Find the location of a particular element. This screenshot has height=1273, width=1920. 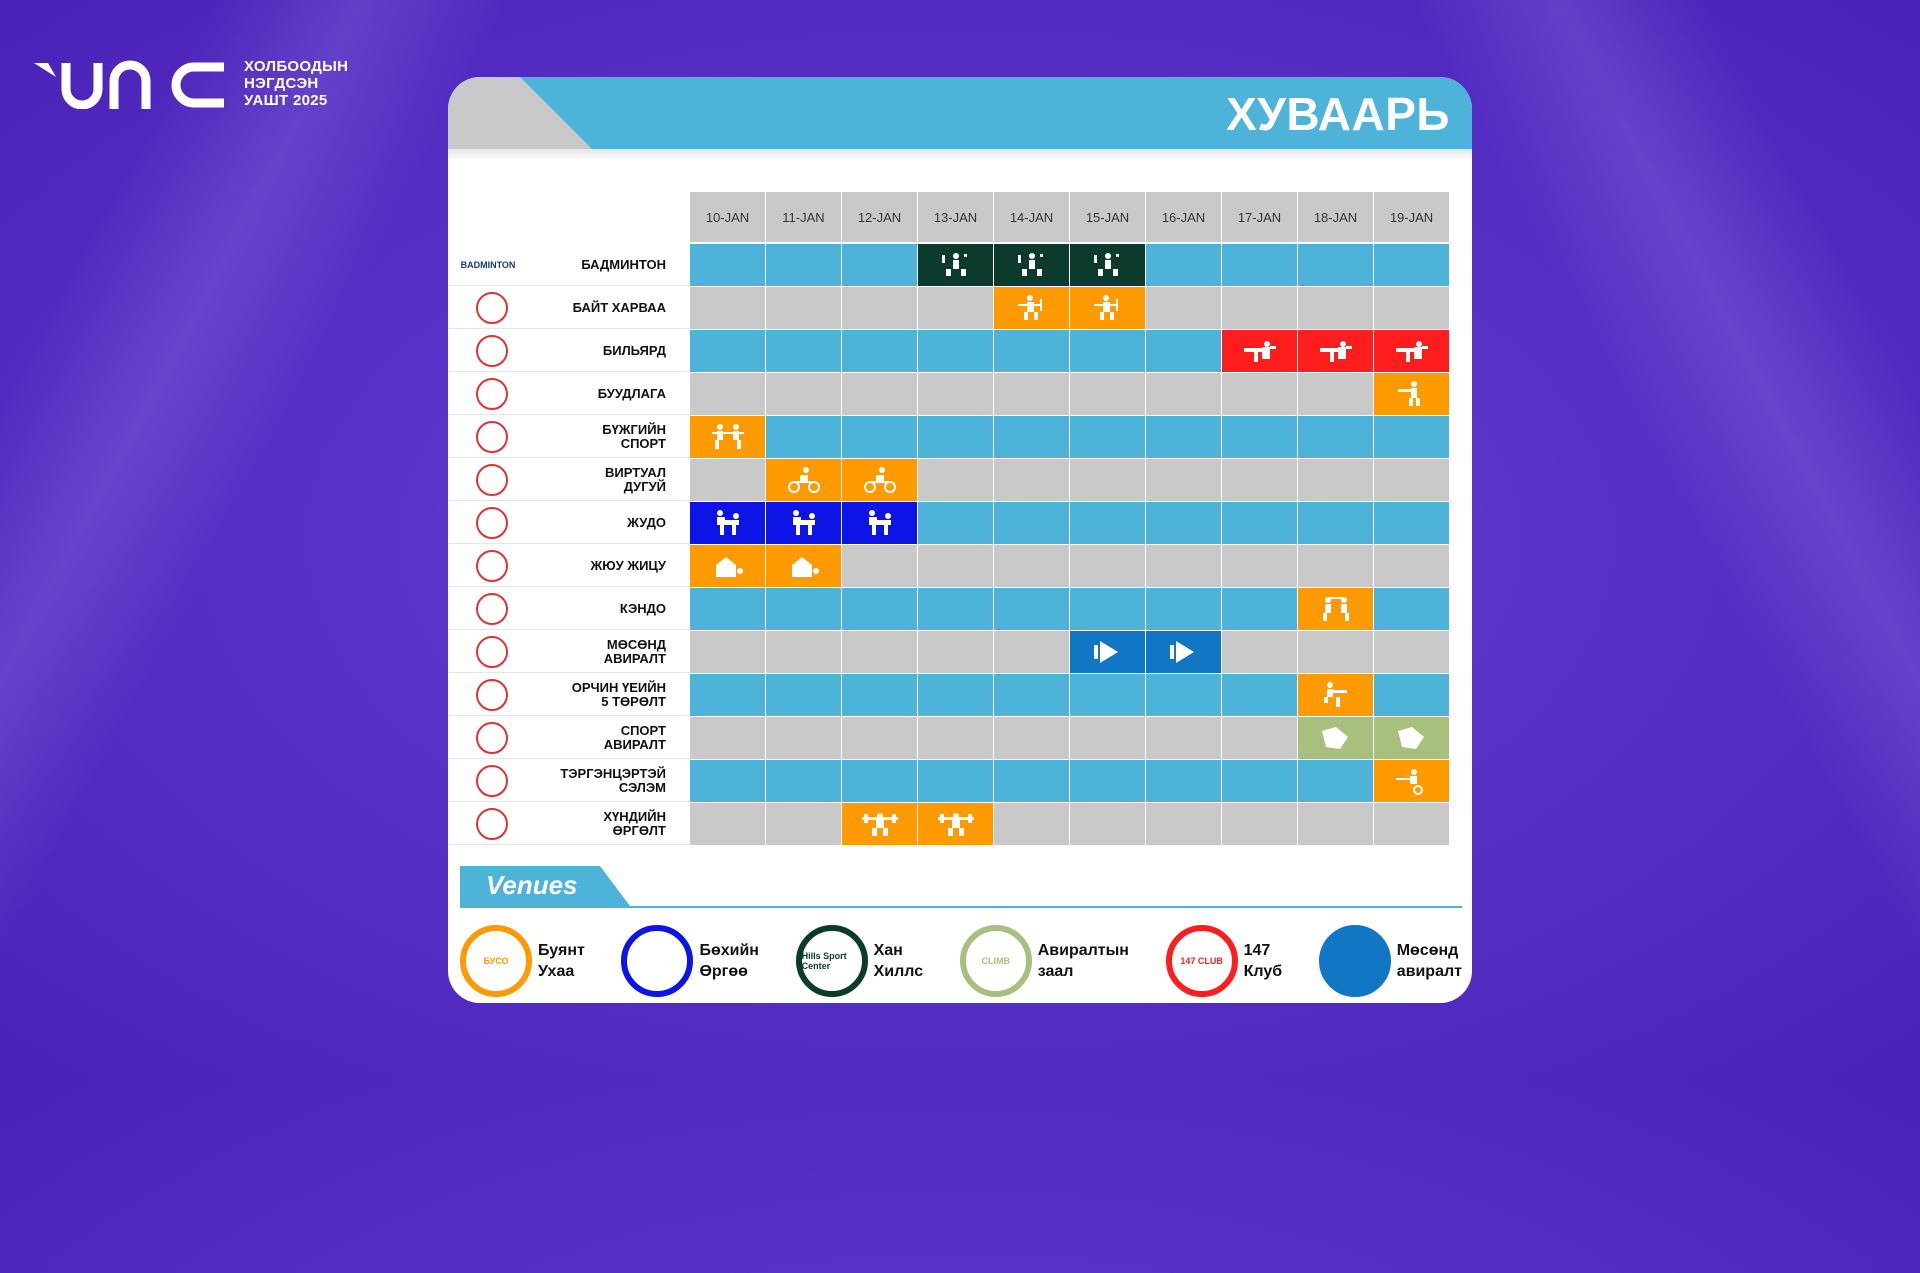

archery-icon is located at coordinates (1105, 307).